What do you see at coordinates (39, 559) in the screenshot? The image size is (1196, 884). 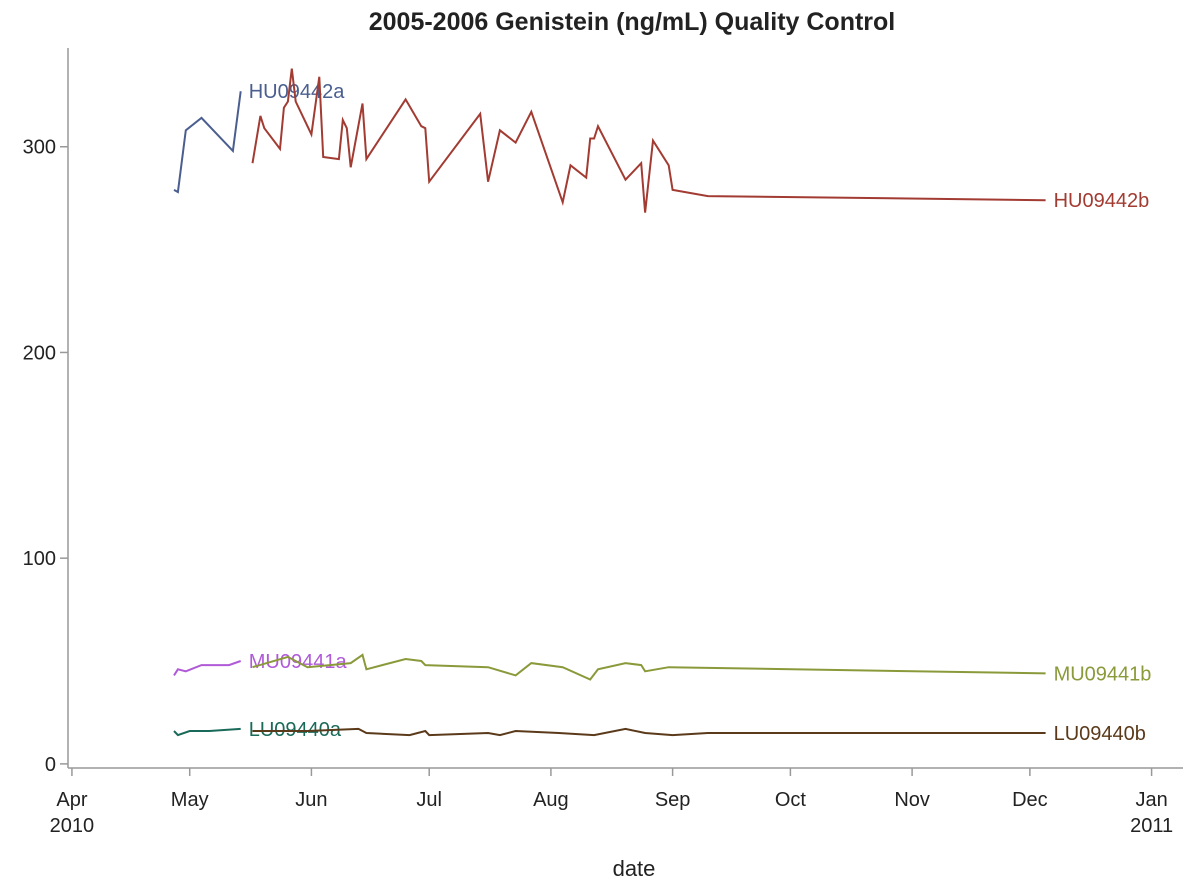 I see `y-tick-label: 100` at bounding box center [39, 559].